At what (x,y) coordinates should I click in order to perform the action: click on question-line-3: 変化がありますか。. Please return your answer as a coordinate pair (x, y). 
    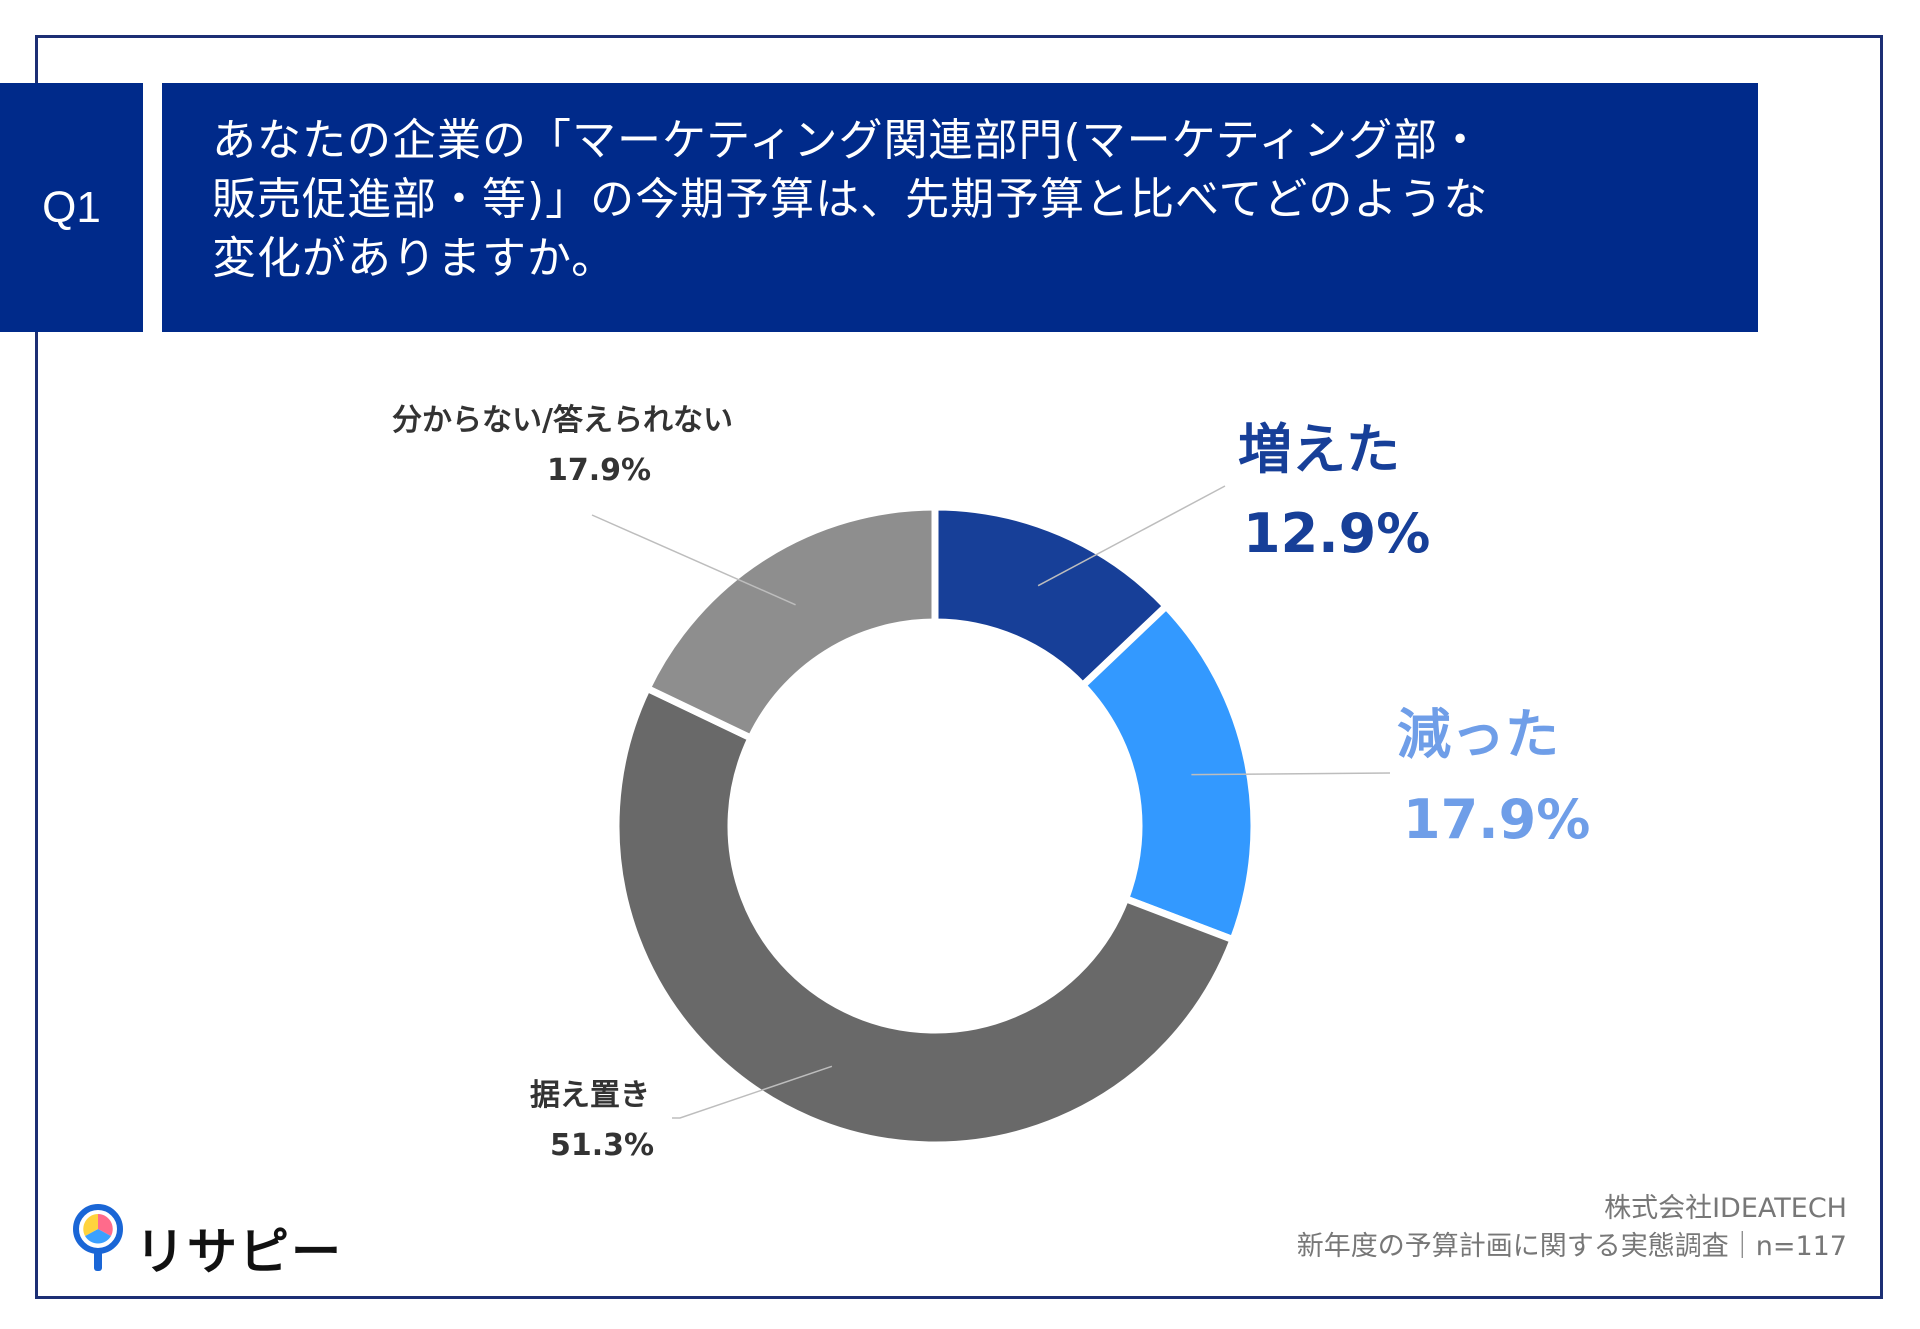
    Looking at the image, I should click on (414, 258).